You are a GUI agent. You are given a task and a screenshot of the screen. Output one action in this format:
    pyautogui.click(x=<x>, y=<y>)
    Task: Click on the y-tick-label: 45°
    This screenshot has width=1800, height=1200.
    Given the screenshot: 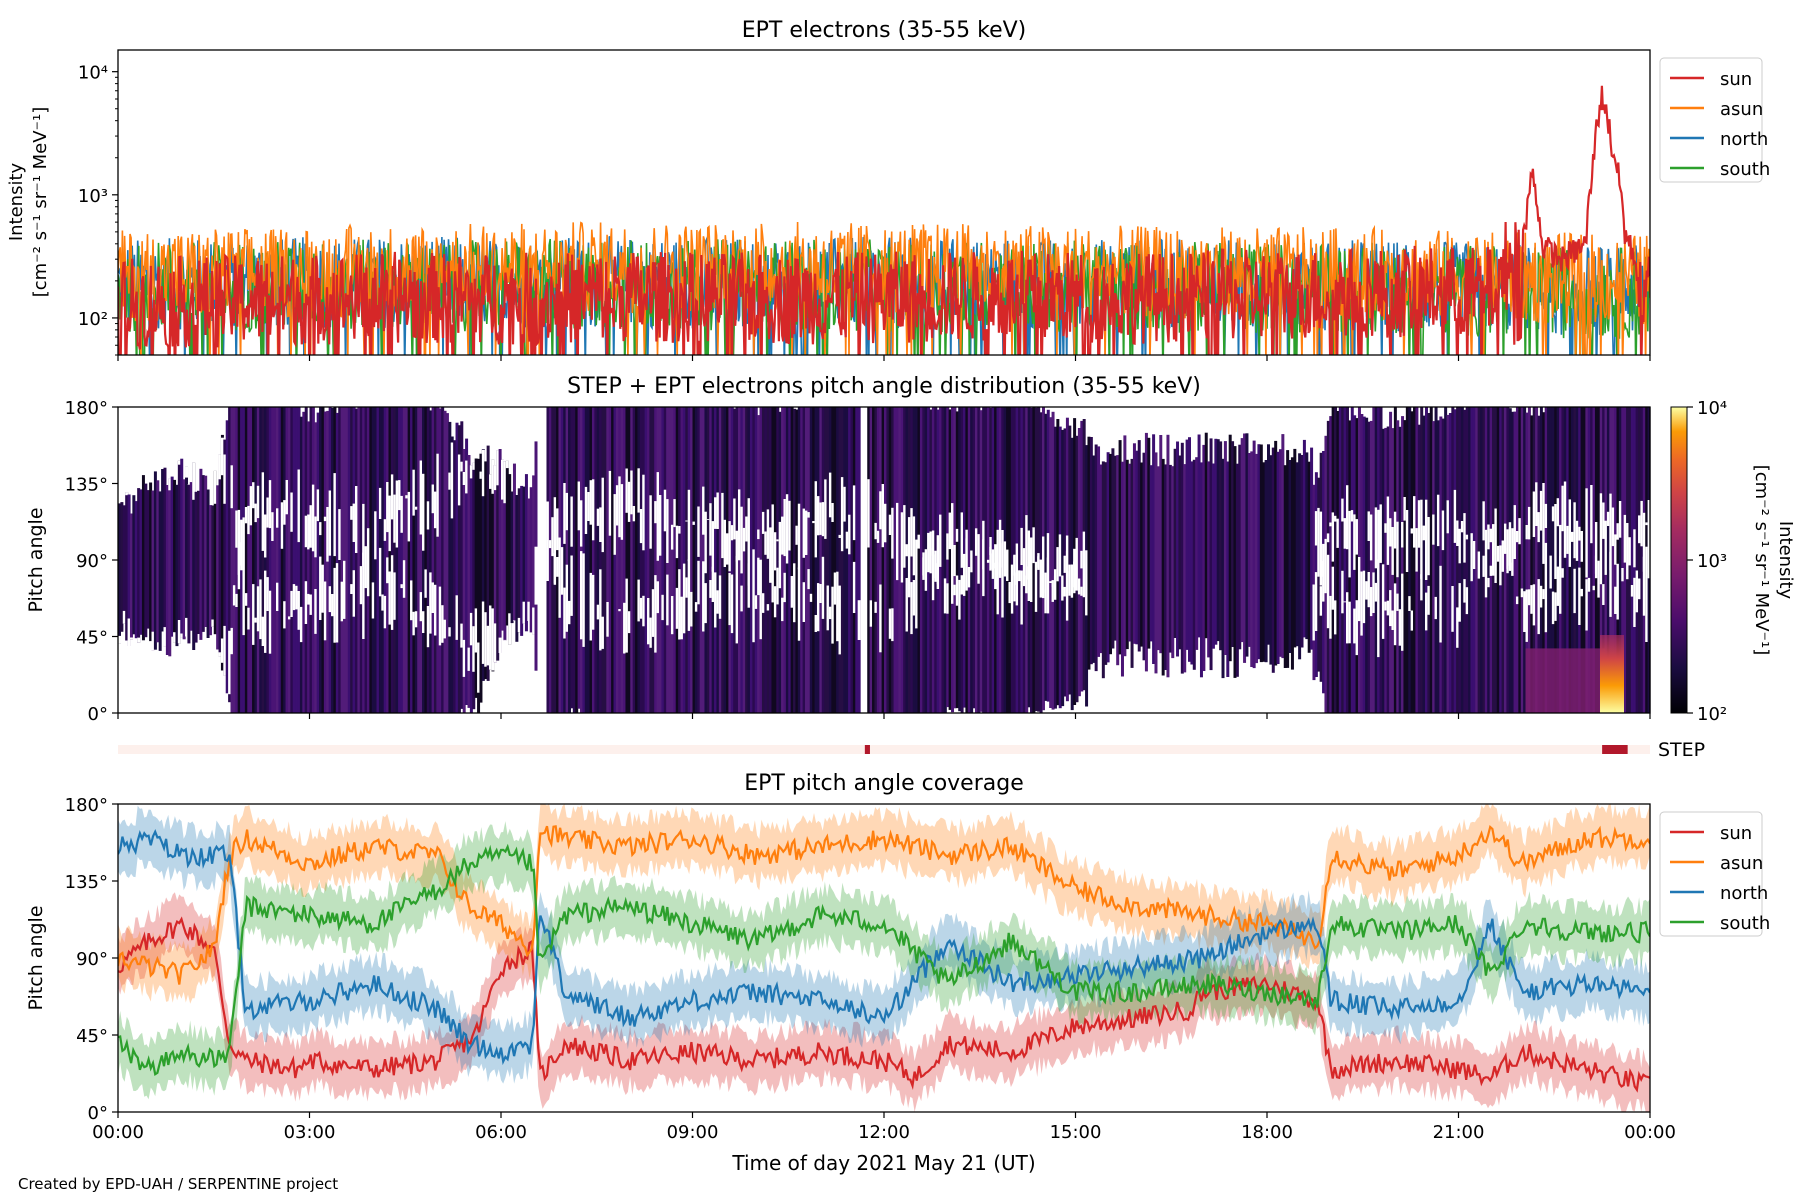 What is the action you would take?
    pyautogui.click(x=92, y=1036)
    